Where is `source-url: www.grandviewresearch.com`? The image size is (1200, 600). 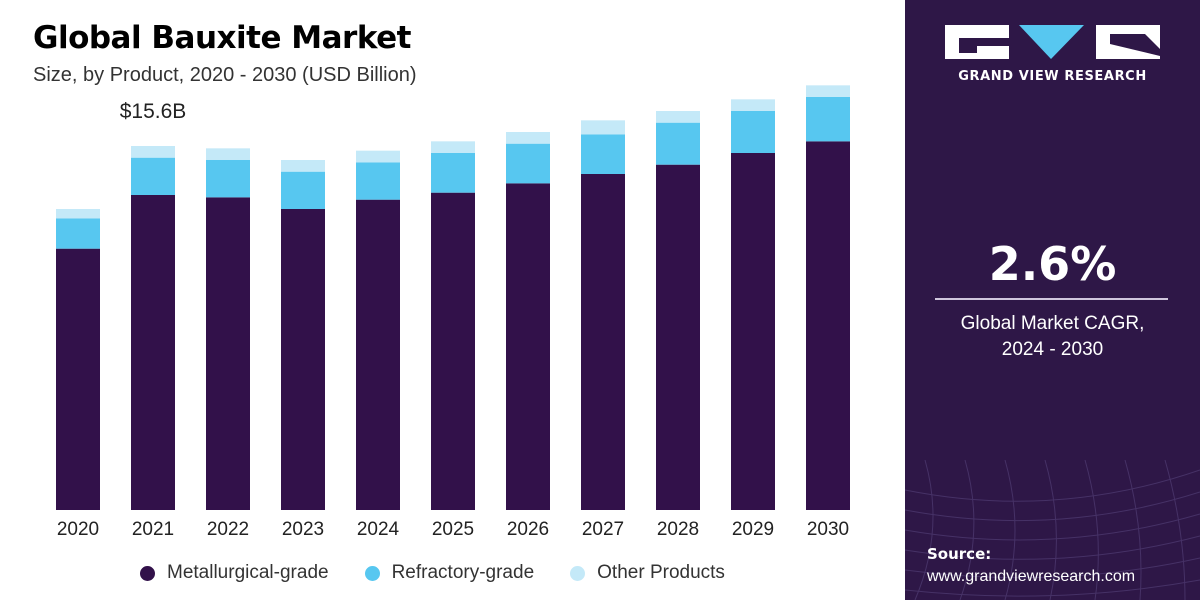 source-url: www.grandviewresearch.com is located at coordinates (1031, 576).